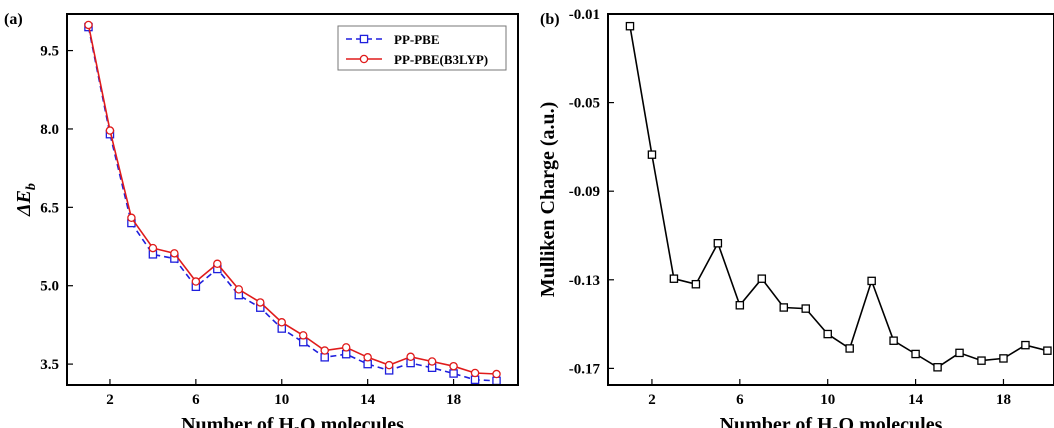  What do you see at coordinates (13, 19) in the screenshot?
I see `panel-label: (a)` at bounding box center [13, 19].